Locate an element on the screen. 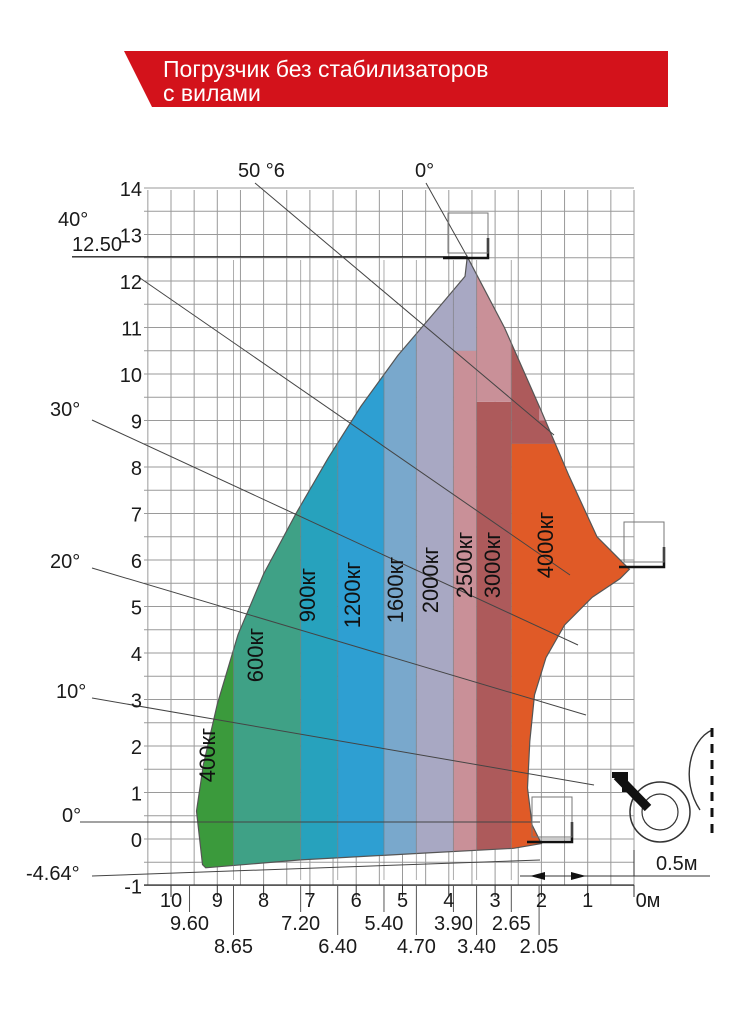 The height and width of the screenshot is (1015, 753). x-reach-label: 2.65 is located at coordinates (511, 924).